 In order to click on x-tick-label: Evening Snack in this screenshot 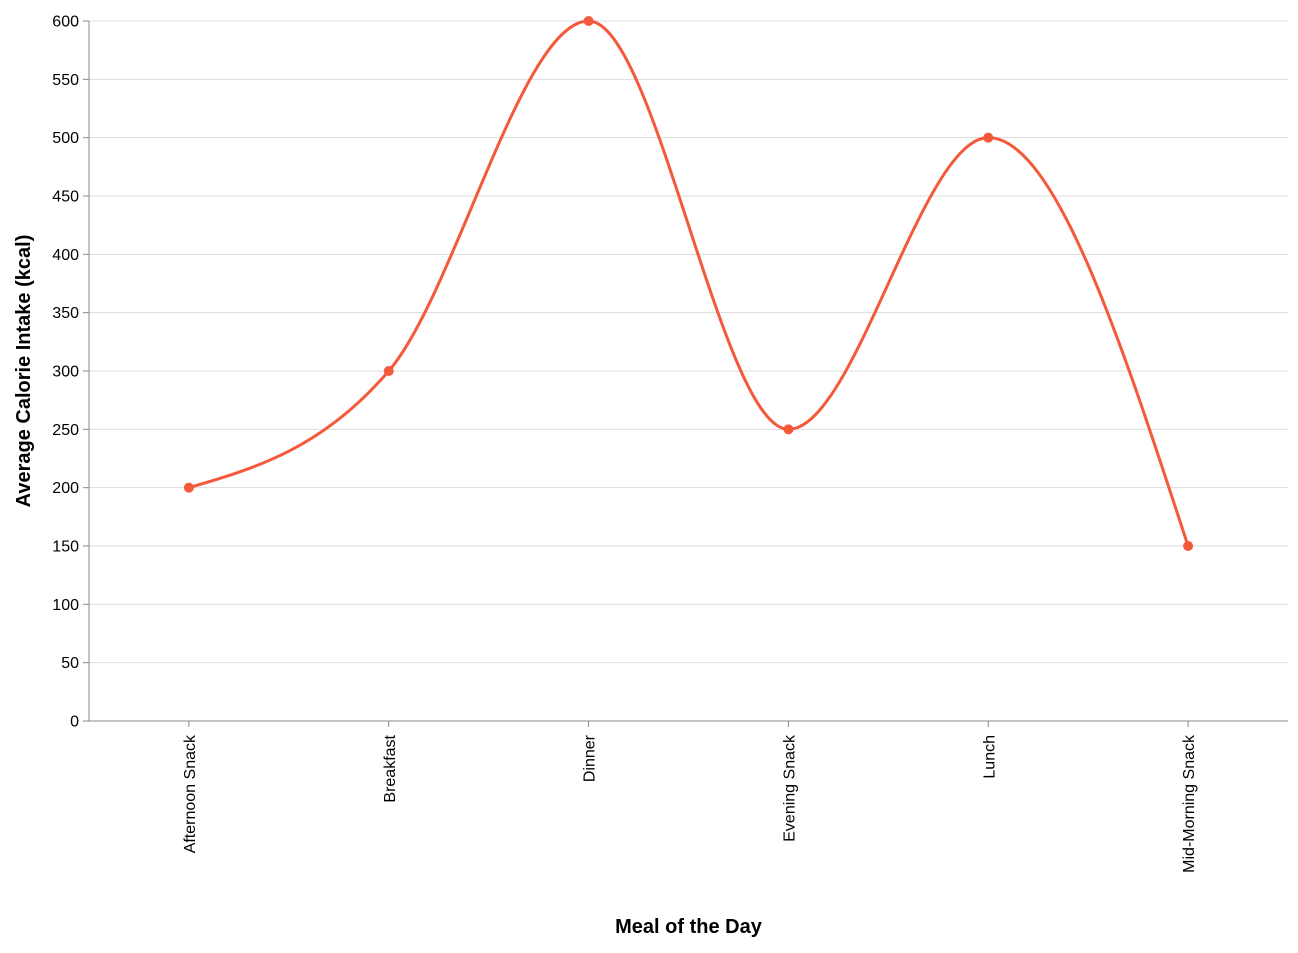, I will do `click(789, 788)`.